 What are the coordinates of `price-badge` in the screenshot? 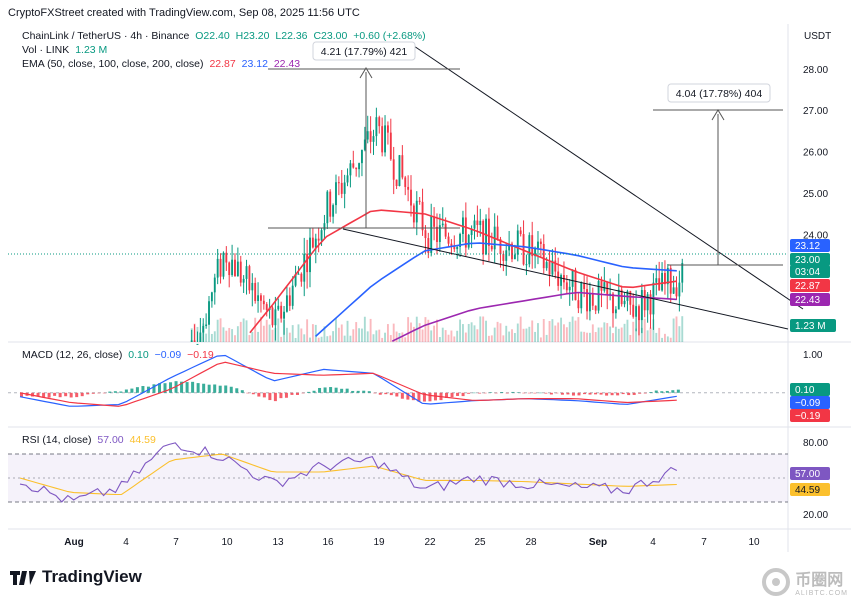 It's located at (810, 271).